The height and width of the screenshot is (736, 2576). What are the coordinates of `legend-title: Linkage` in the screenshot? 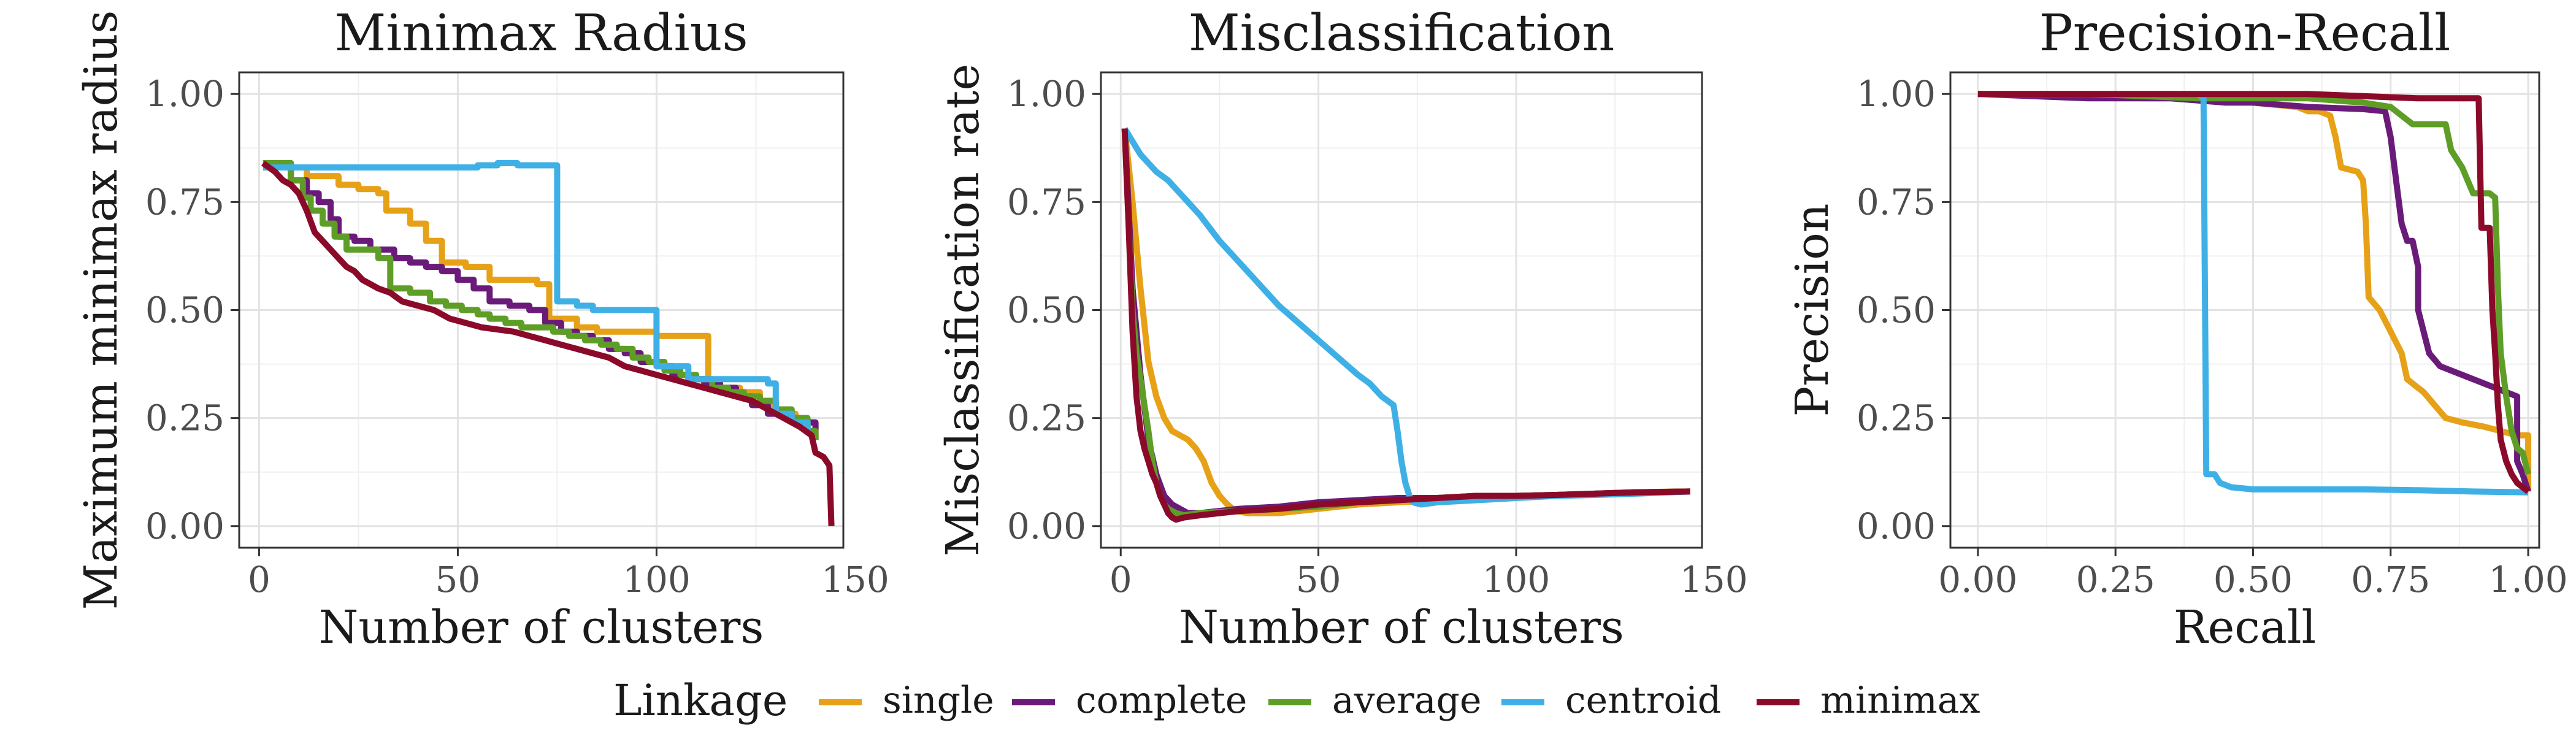 It's located at (700, 700).